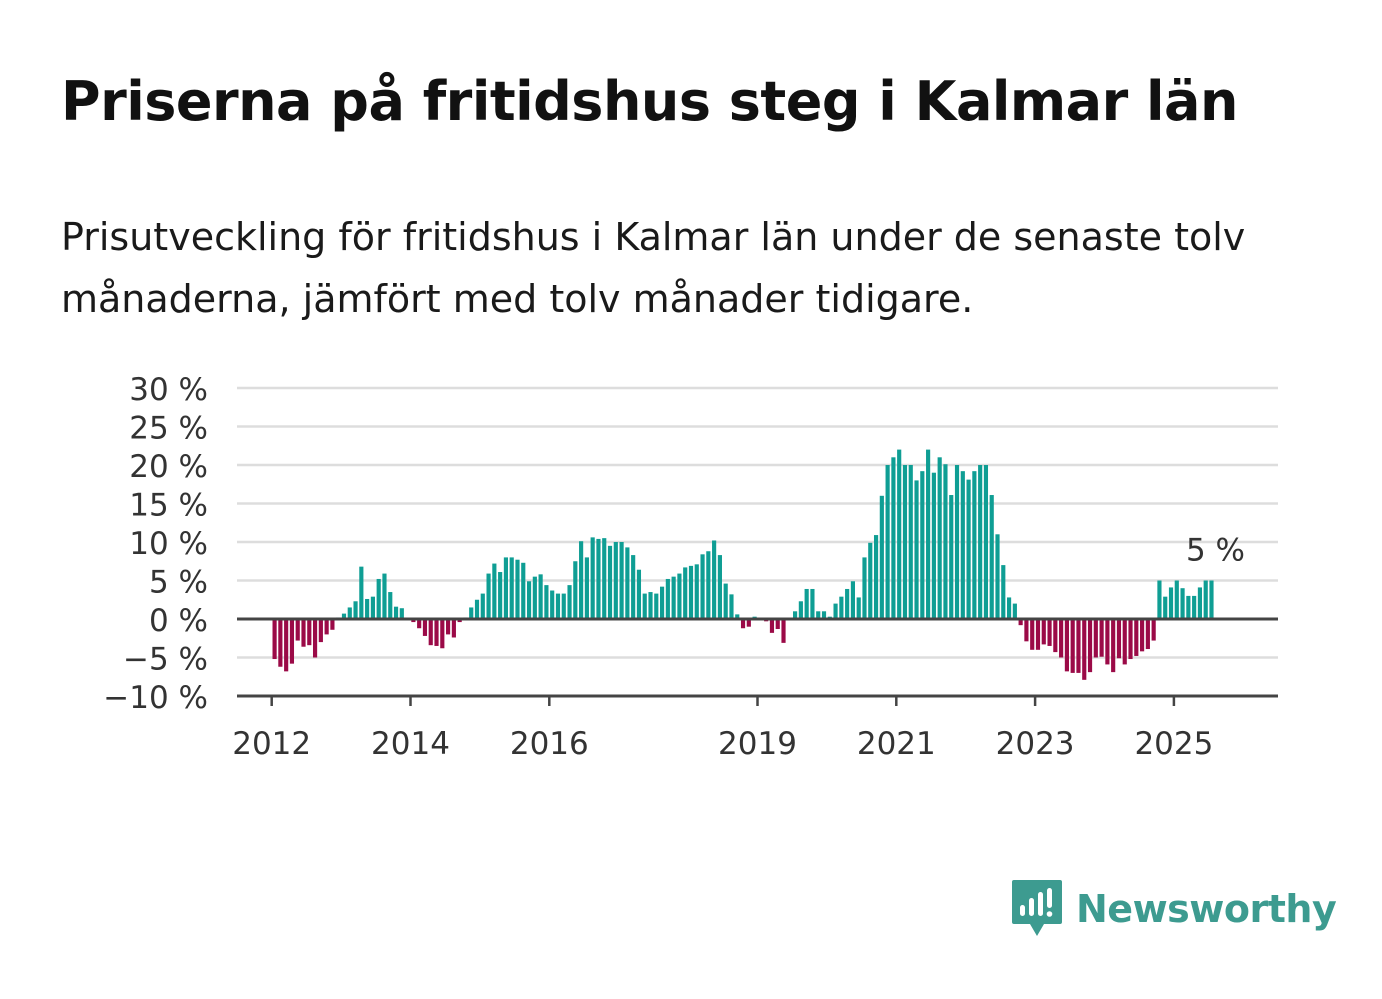 The width and height of the screenshot is (1382, 999). I want to click on x-tick-label: 2012, so click(271, 744).